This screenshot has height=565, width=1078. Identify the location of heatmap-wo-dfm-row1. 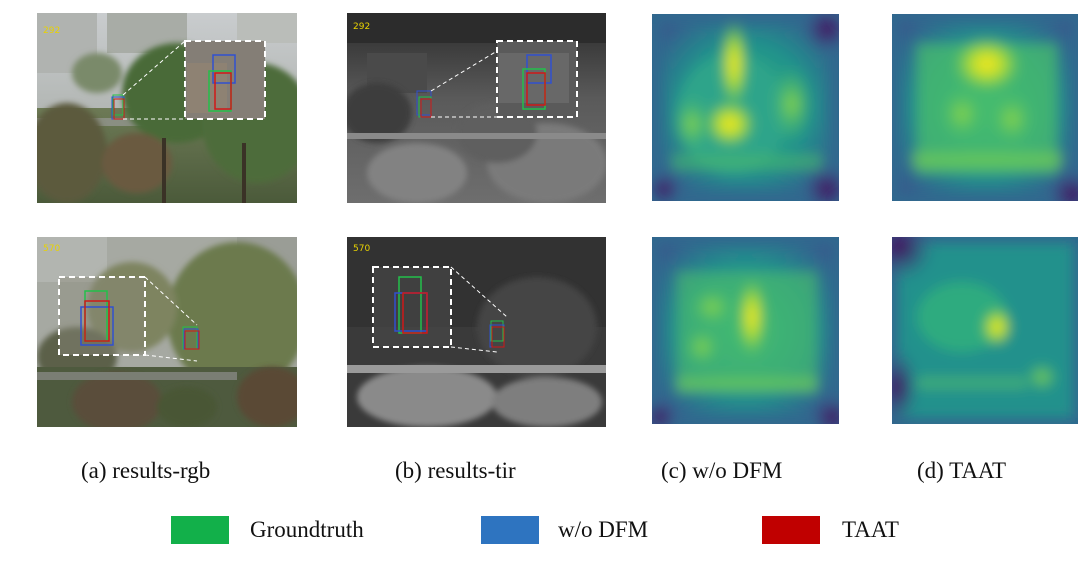
(745, 107).